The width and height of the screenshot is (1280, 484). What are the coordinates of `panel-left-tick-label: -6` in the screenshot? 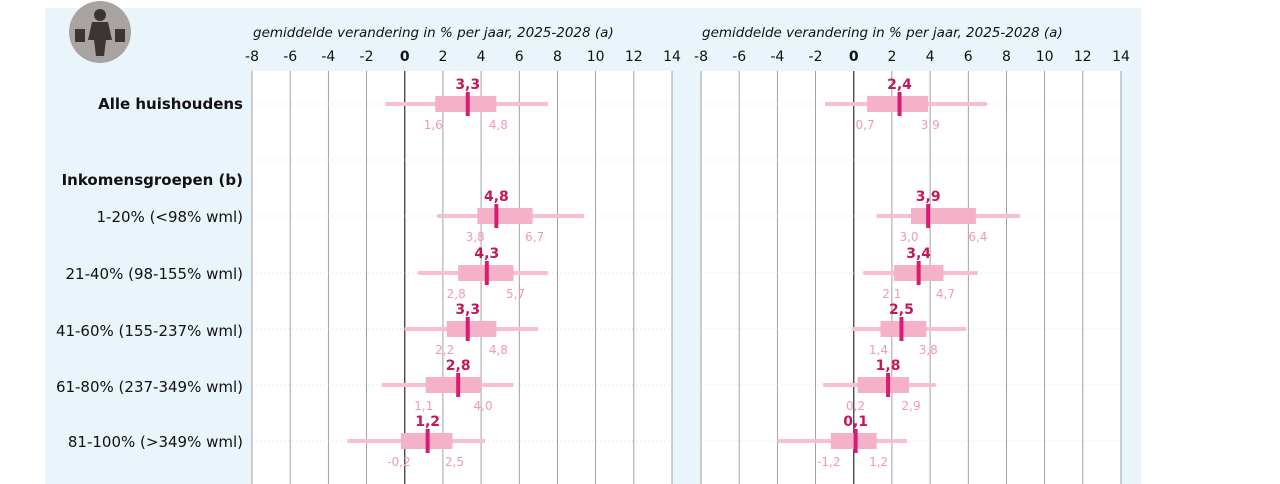 It's located at (290, 57).